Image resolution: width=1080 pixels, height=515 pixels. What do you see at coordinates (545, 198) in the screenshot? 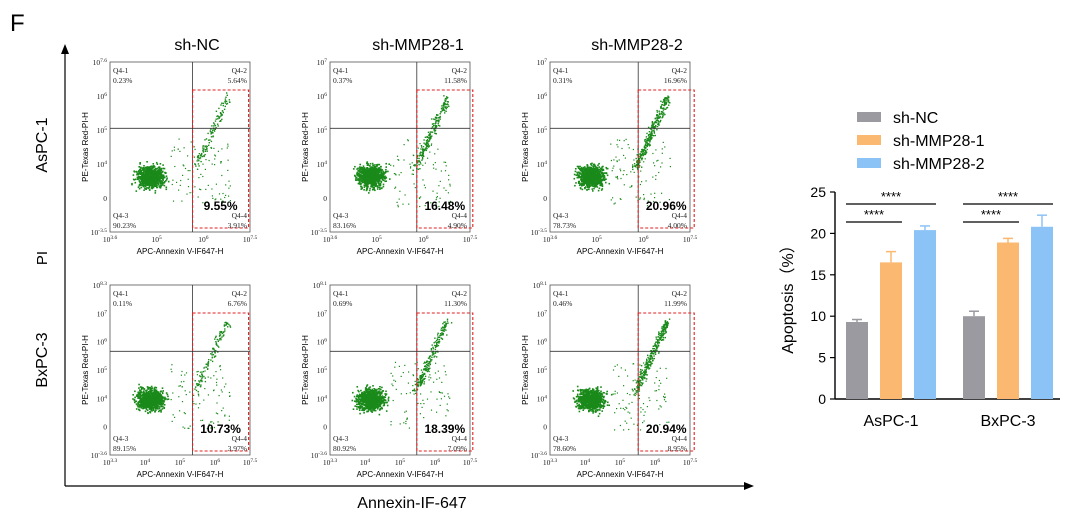
I see `y-tick-label: 0` at bounding box center [545, 198].